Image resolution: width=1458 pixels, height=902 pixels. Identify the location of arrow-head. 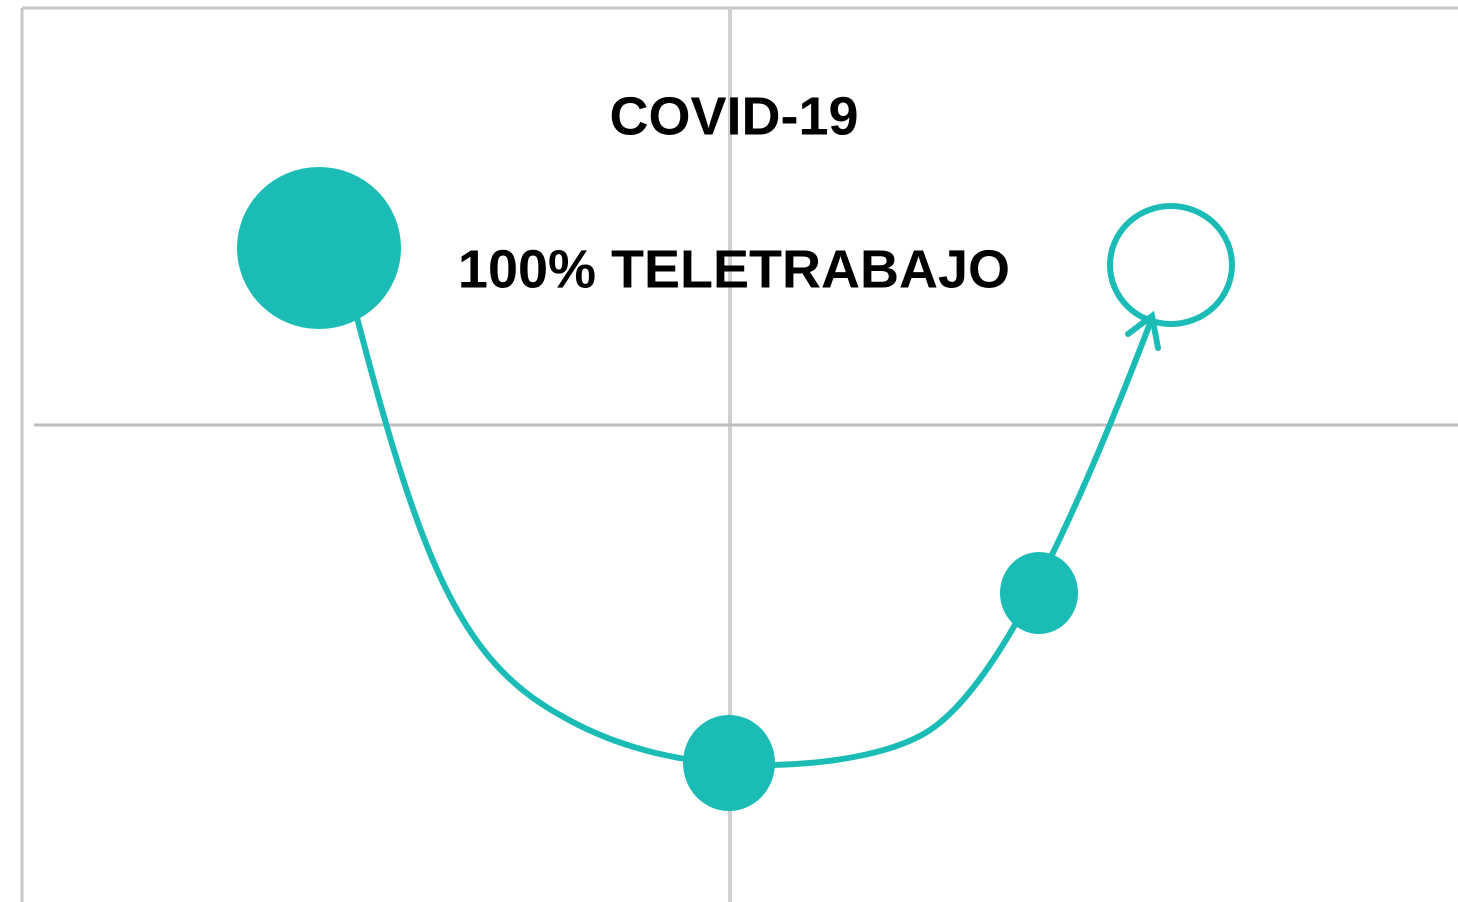
(1143, 330).